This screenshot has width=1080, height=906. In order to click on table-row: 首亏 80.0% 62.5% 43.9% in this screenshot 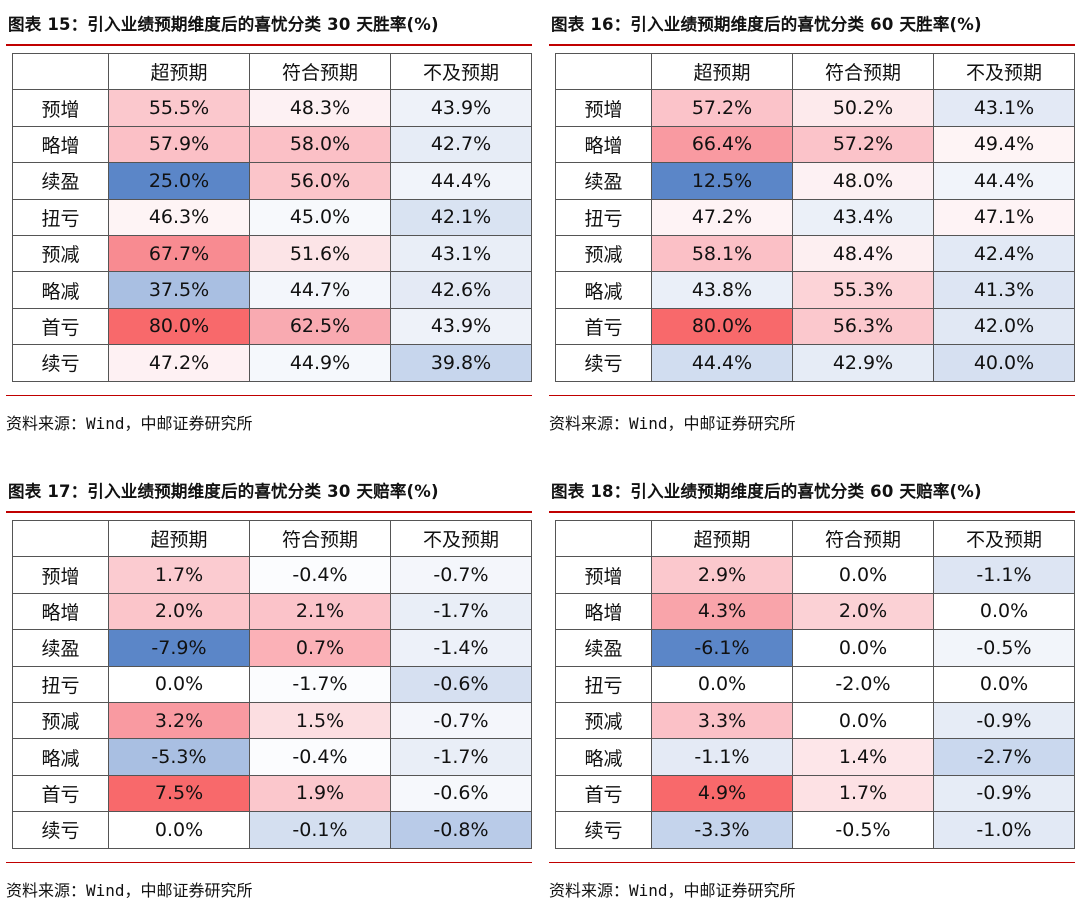, I will do `click(272, 326)`.